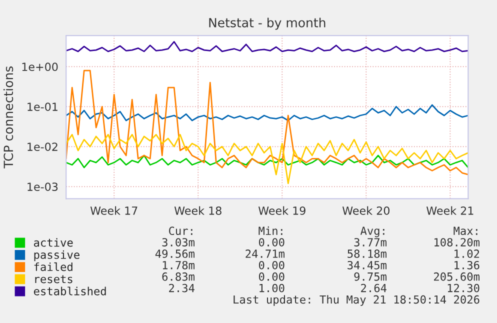 This screenshot has height=323, width=497. Describe the element at coordinates (267, 24) in the screenshot. I see `chart-title: Netstat - by month` at that location.